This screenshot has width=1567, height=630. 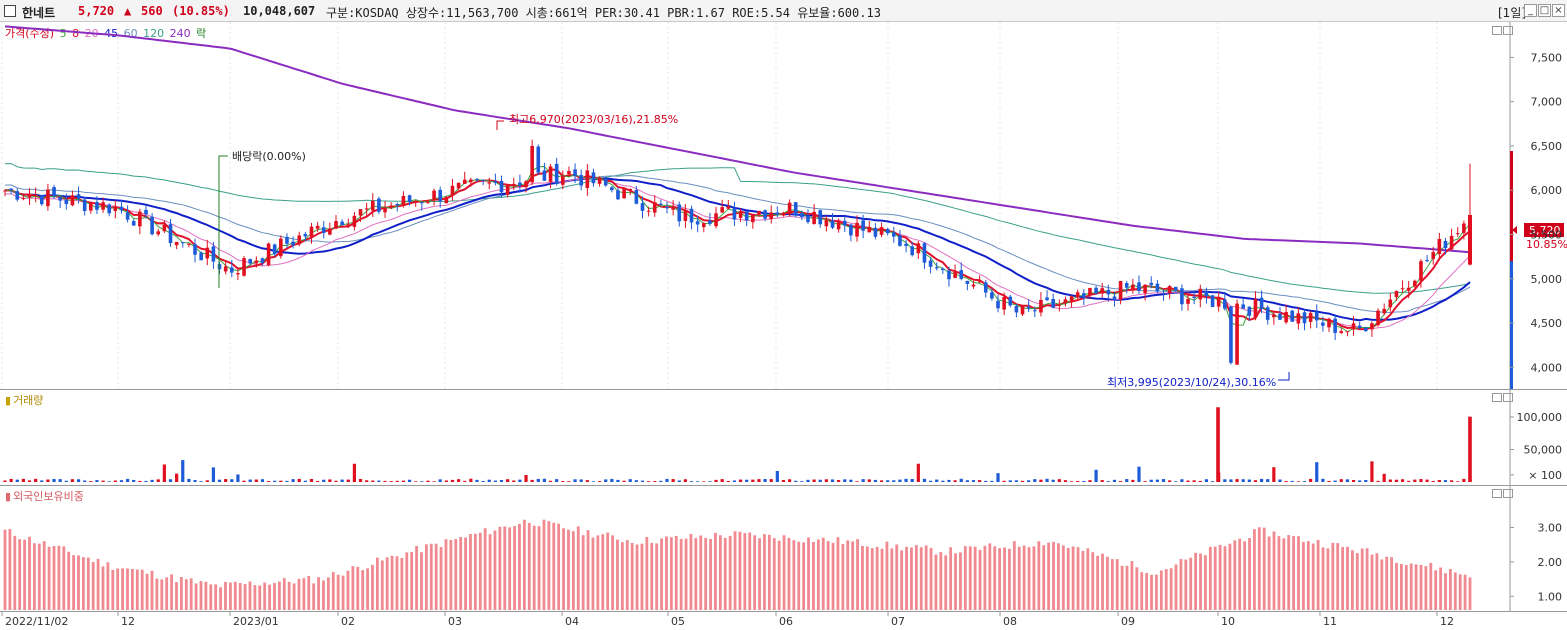 What do you see at coordinates (1508, 397) in the screenshot?
I see `volume-close-icon` at bounding box center [1508, 397].